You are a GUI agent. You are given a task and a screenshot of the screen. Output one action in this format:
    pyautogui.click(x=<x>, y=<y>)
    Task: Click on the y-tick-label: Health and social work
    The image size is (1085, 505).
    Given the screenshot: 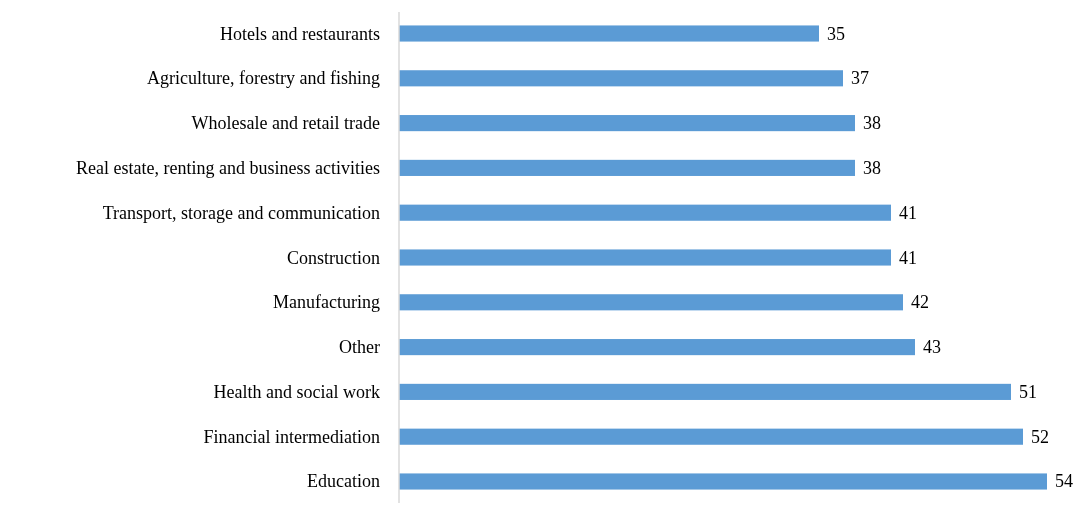 What is the action you would take?
    pyautogui.click(x=296, y=391)
    